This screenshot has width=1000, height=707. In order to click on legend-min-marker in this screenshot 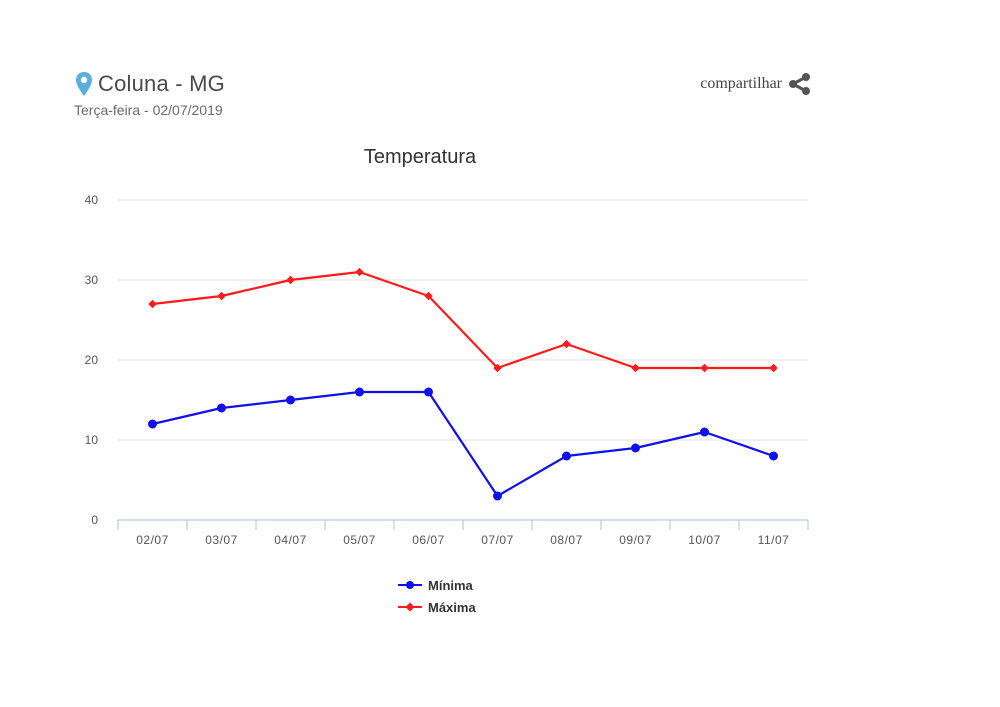, I will do `click(410, 585)`.